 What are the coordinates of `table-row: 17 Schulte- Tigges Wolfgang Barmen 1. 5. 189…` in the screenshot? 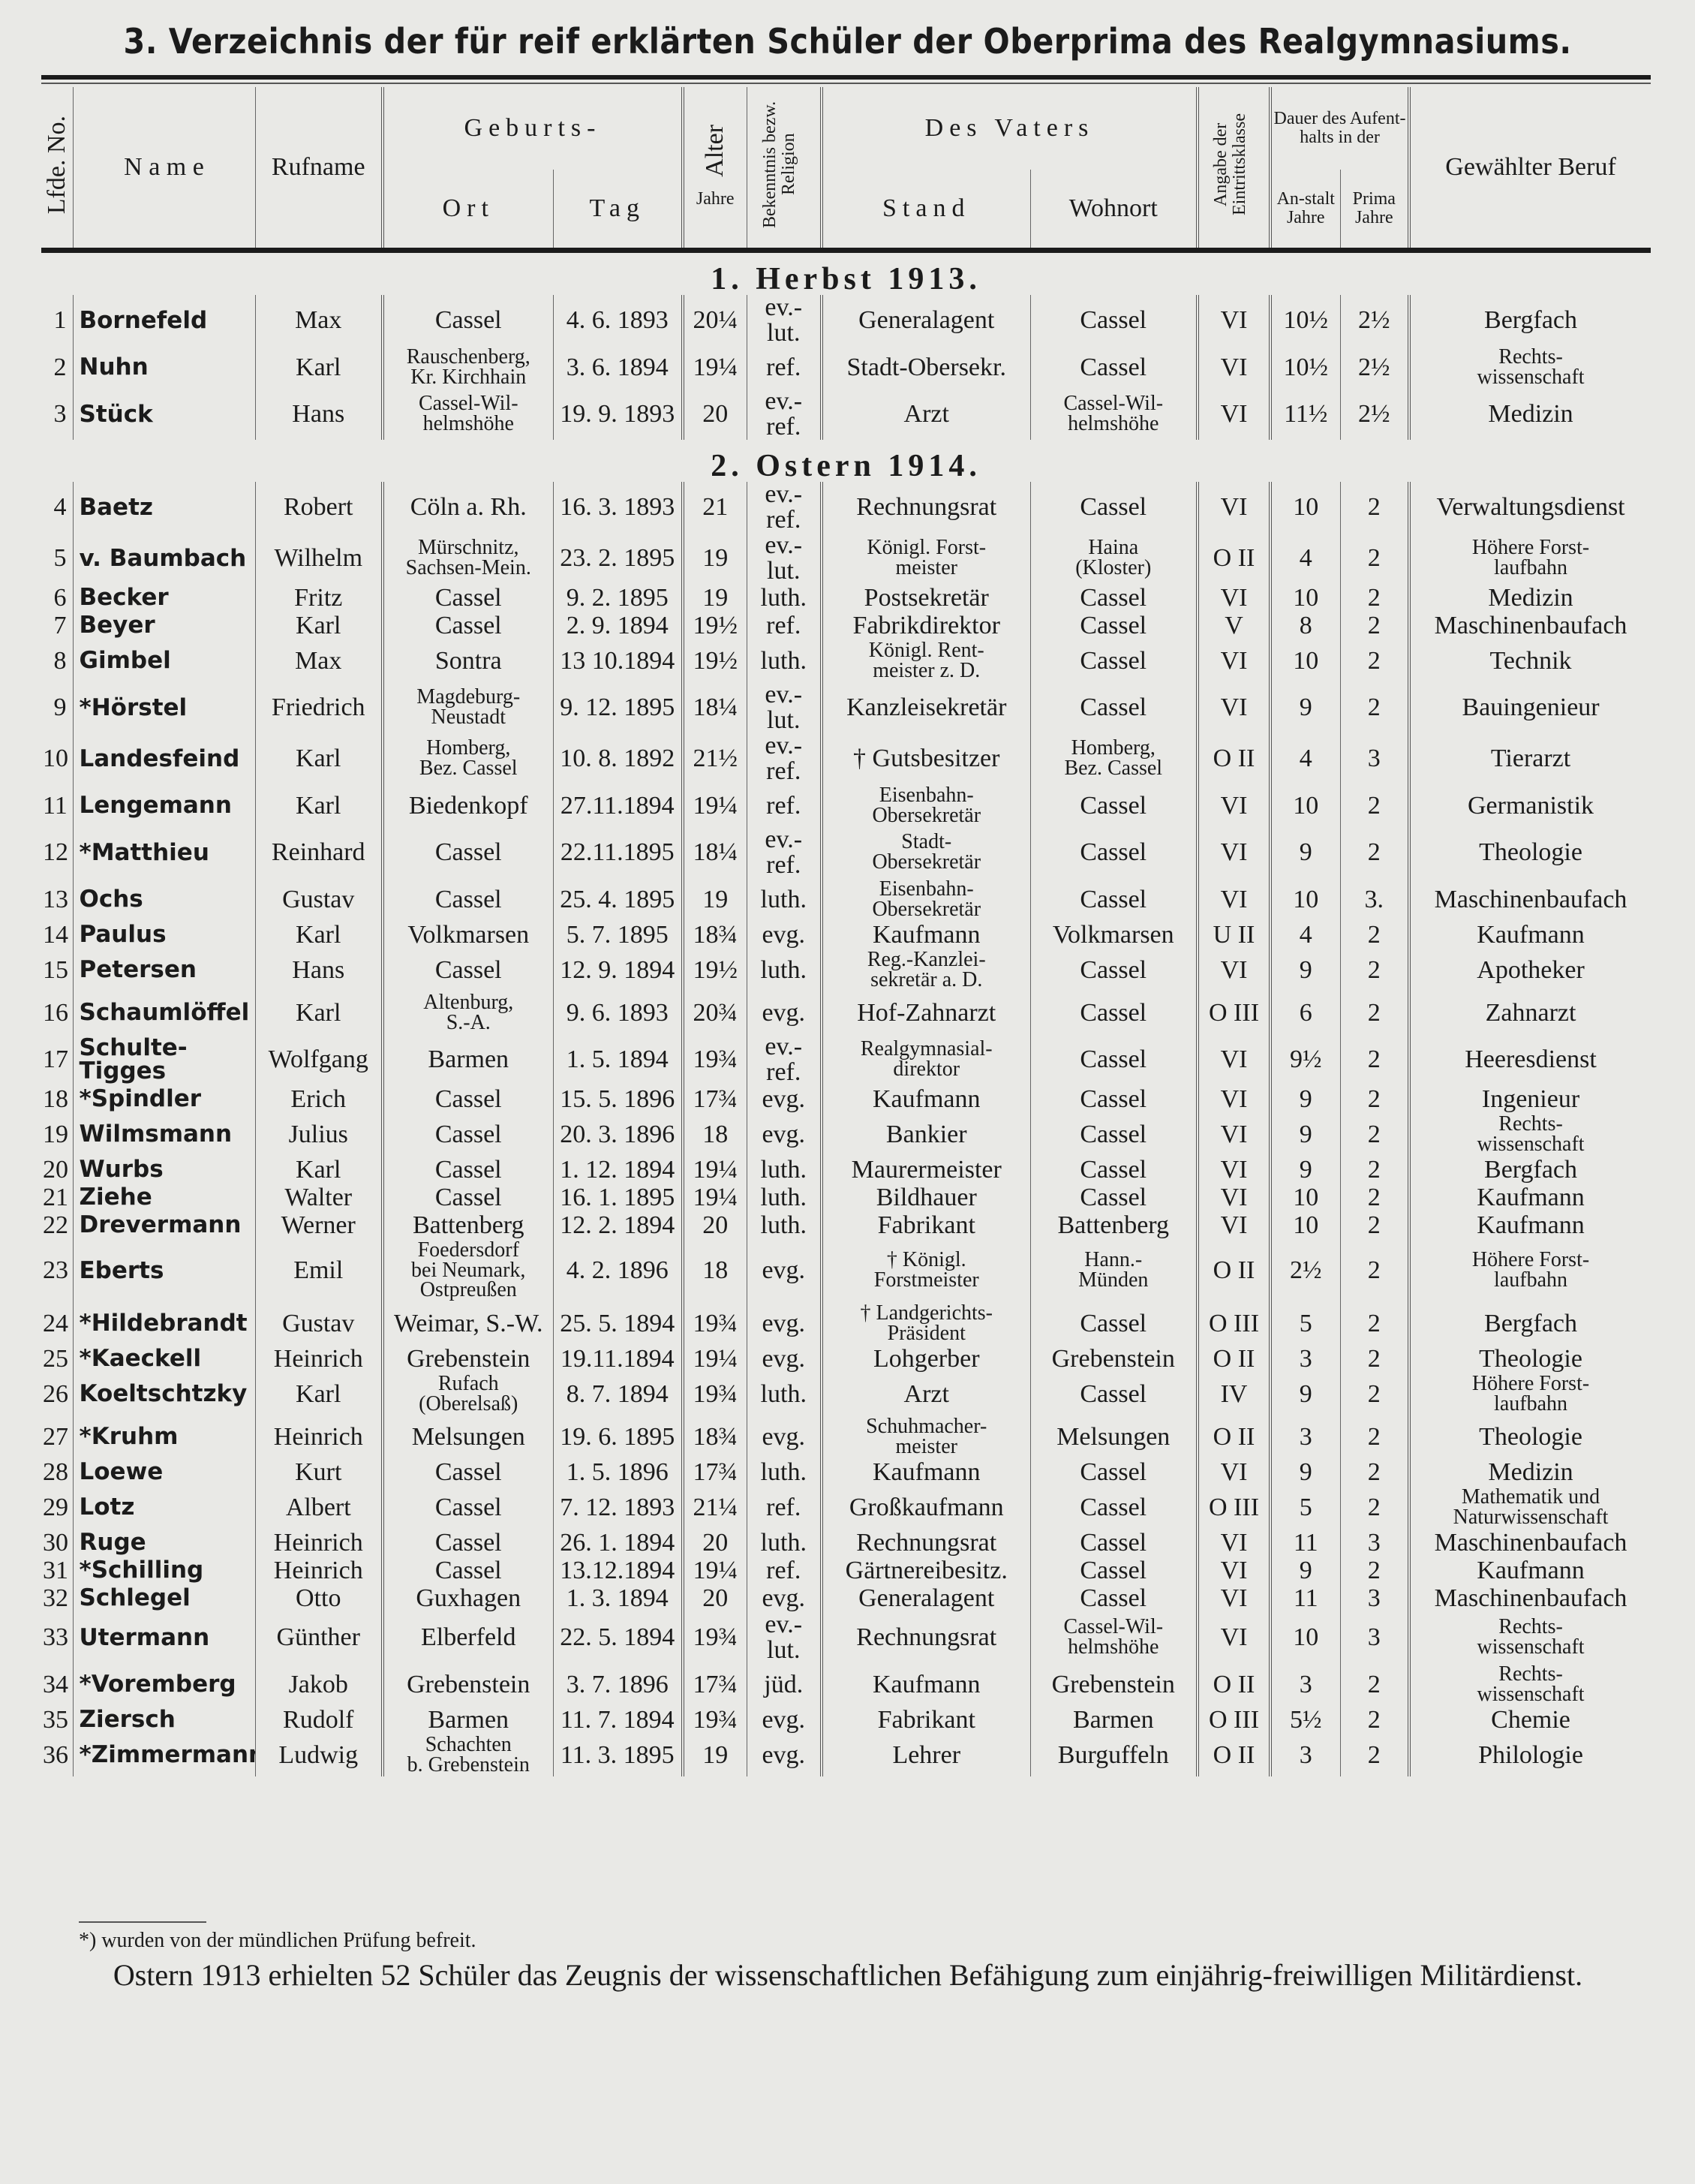 It's located at (846, 1059).